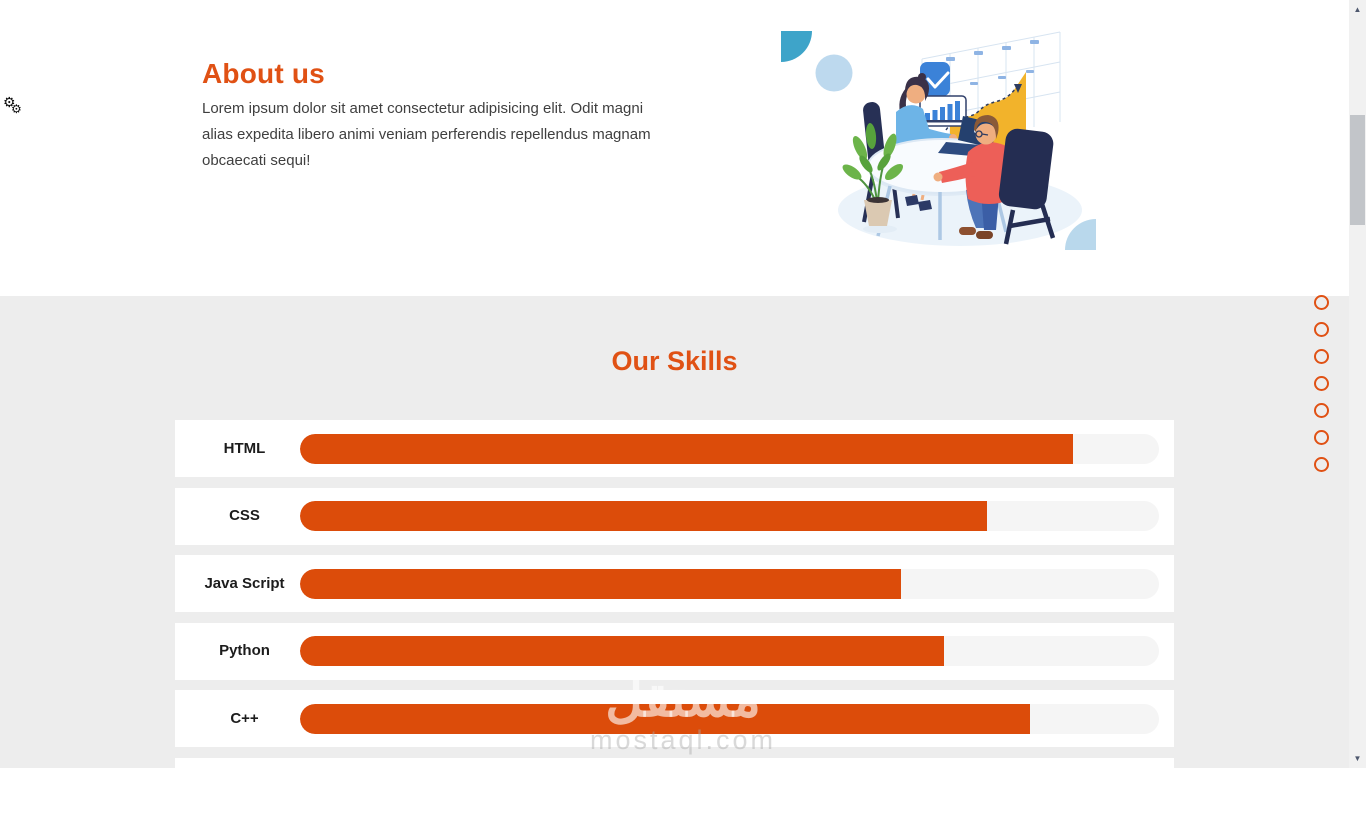  What do you see at coordinates (244, 515) in the screenshot?
I see `skill-label: CSS` at bounding box center [244, 515].